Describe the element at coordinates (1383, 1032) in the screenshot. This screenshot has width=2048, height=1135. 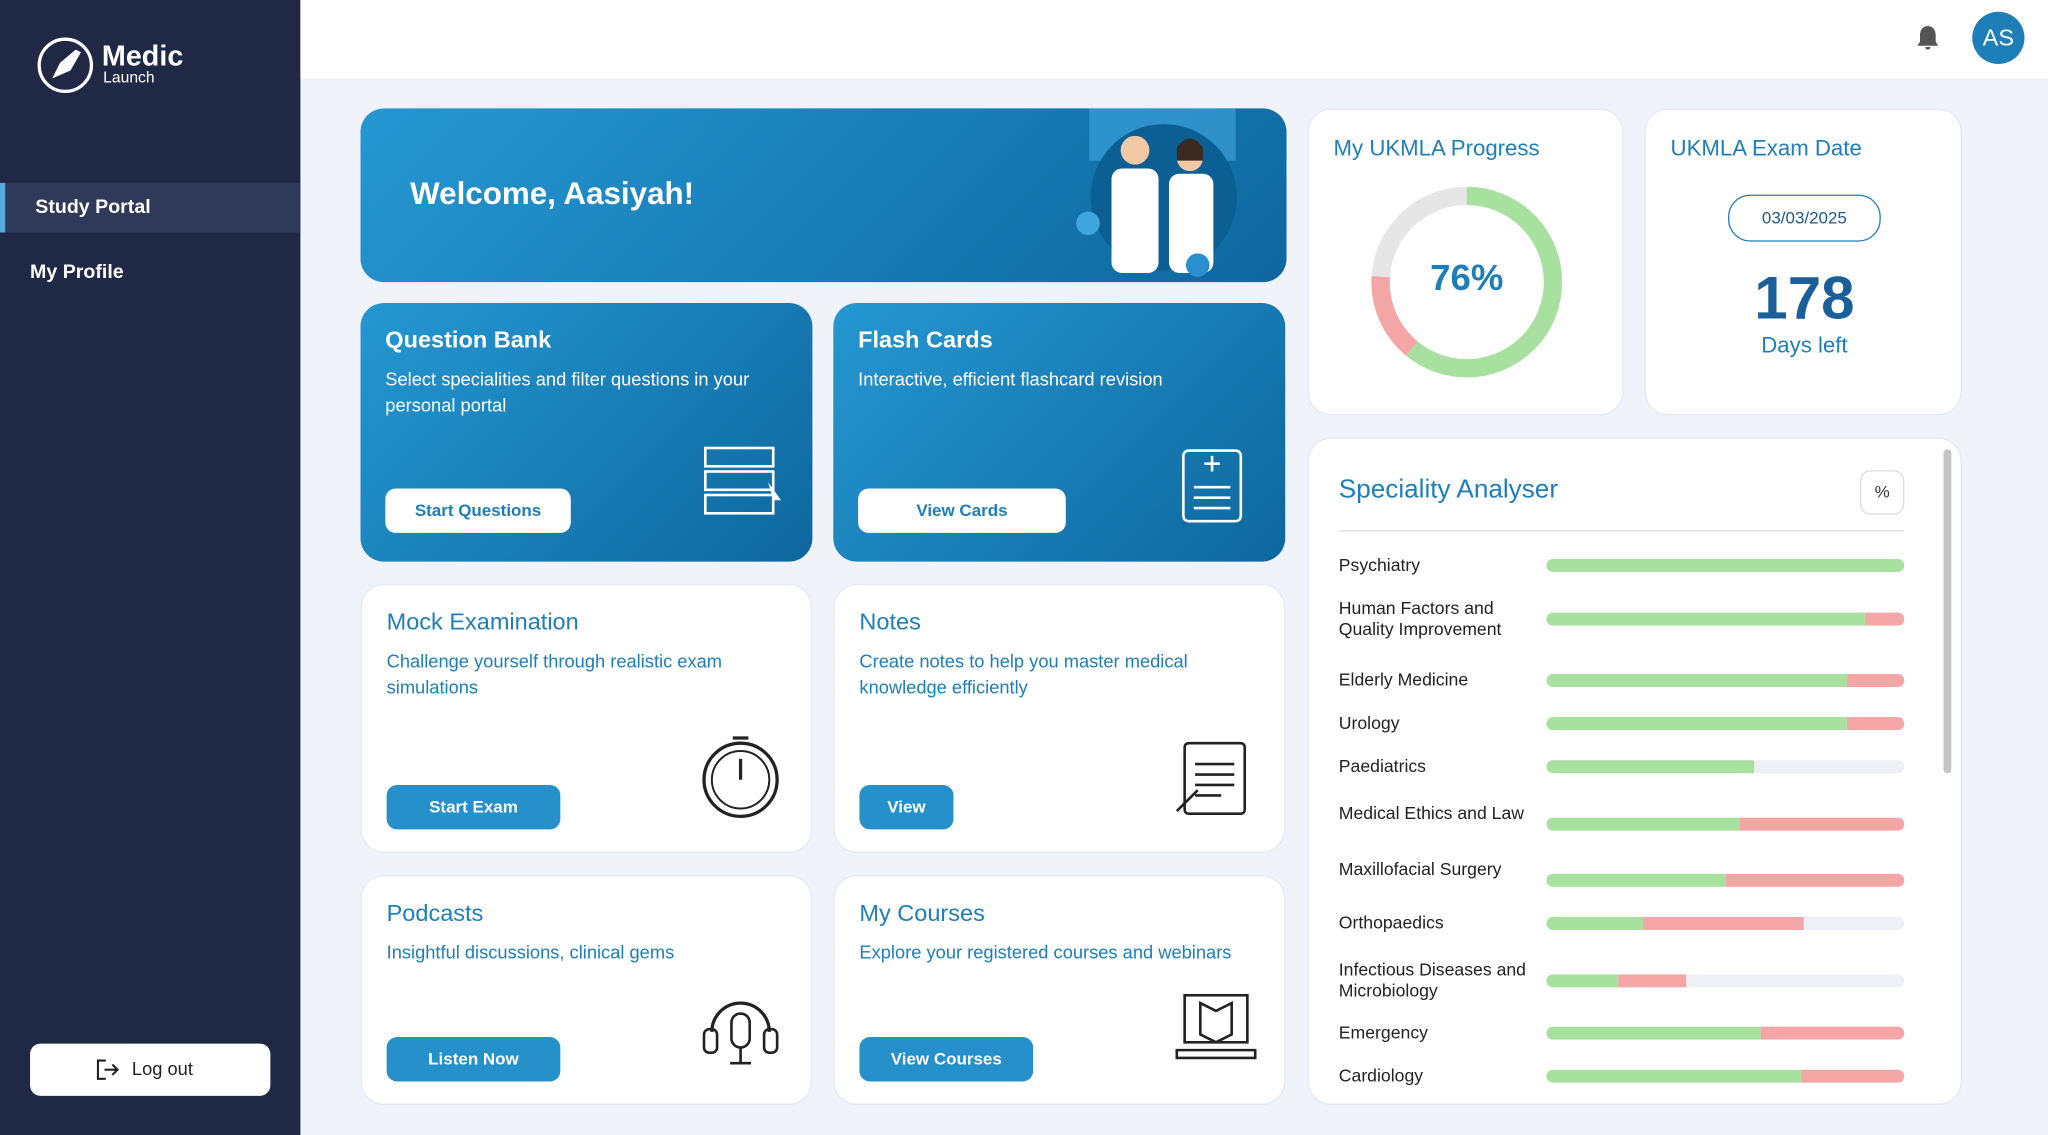
I see `speciality-label: Emergency` at that location.